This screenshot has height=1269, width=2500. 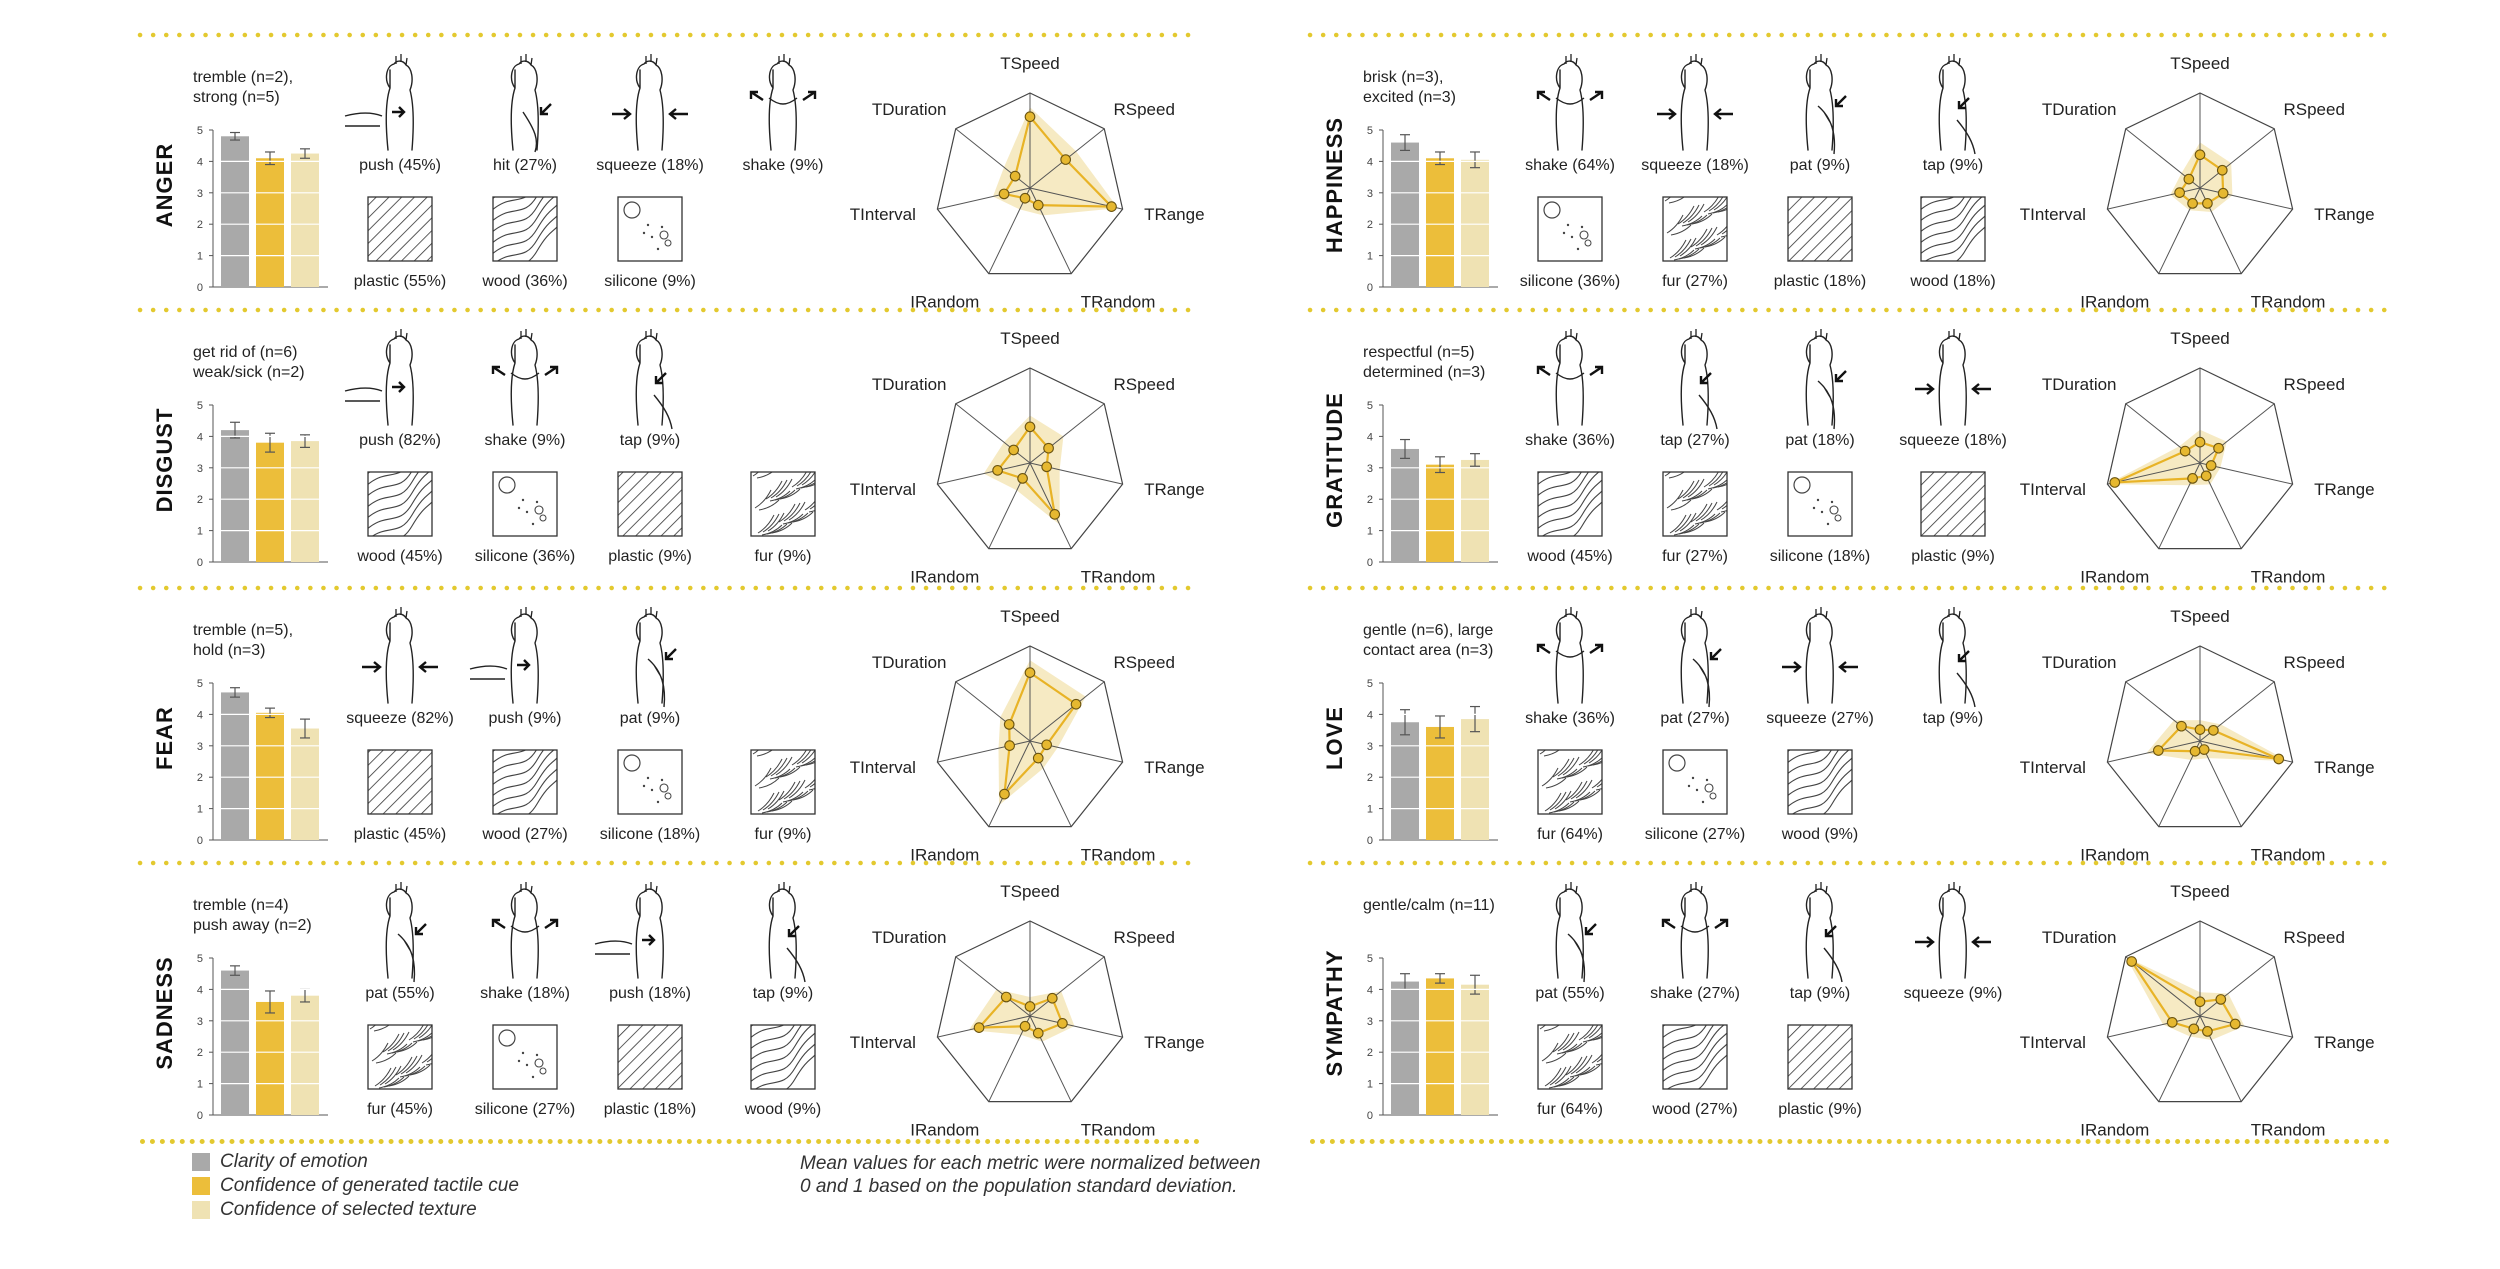 What do you see at coordinates (201, 1186) in the screenshot?
I see `legend-swatch-cue` at bounding box center [201, 1186].